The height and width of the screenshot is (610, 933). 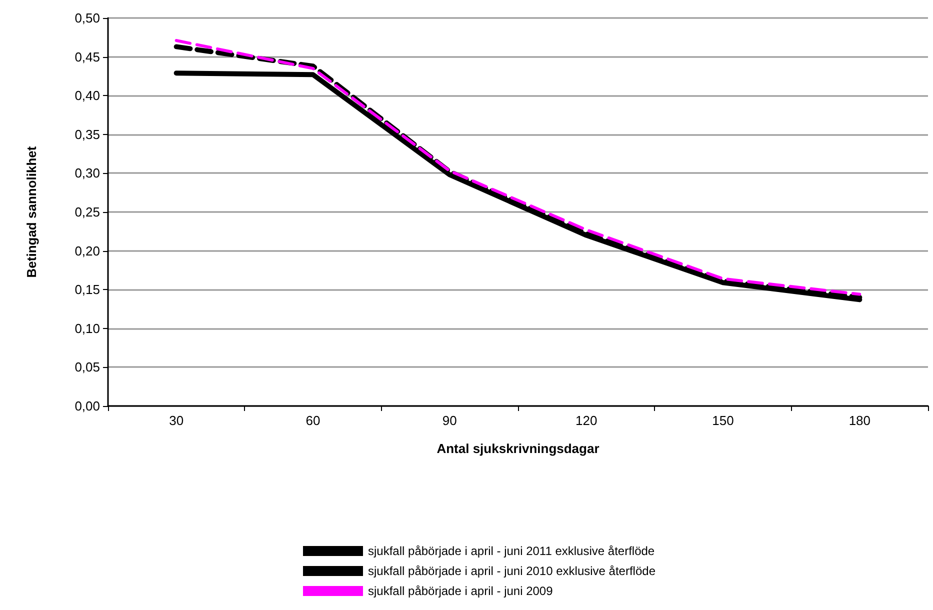 I want to click on y-tick-label: 0,50, so click(x=87, y=18).